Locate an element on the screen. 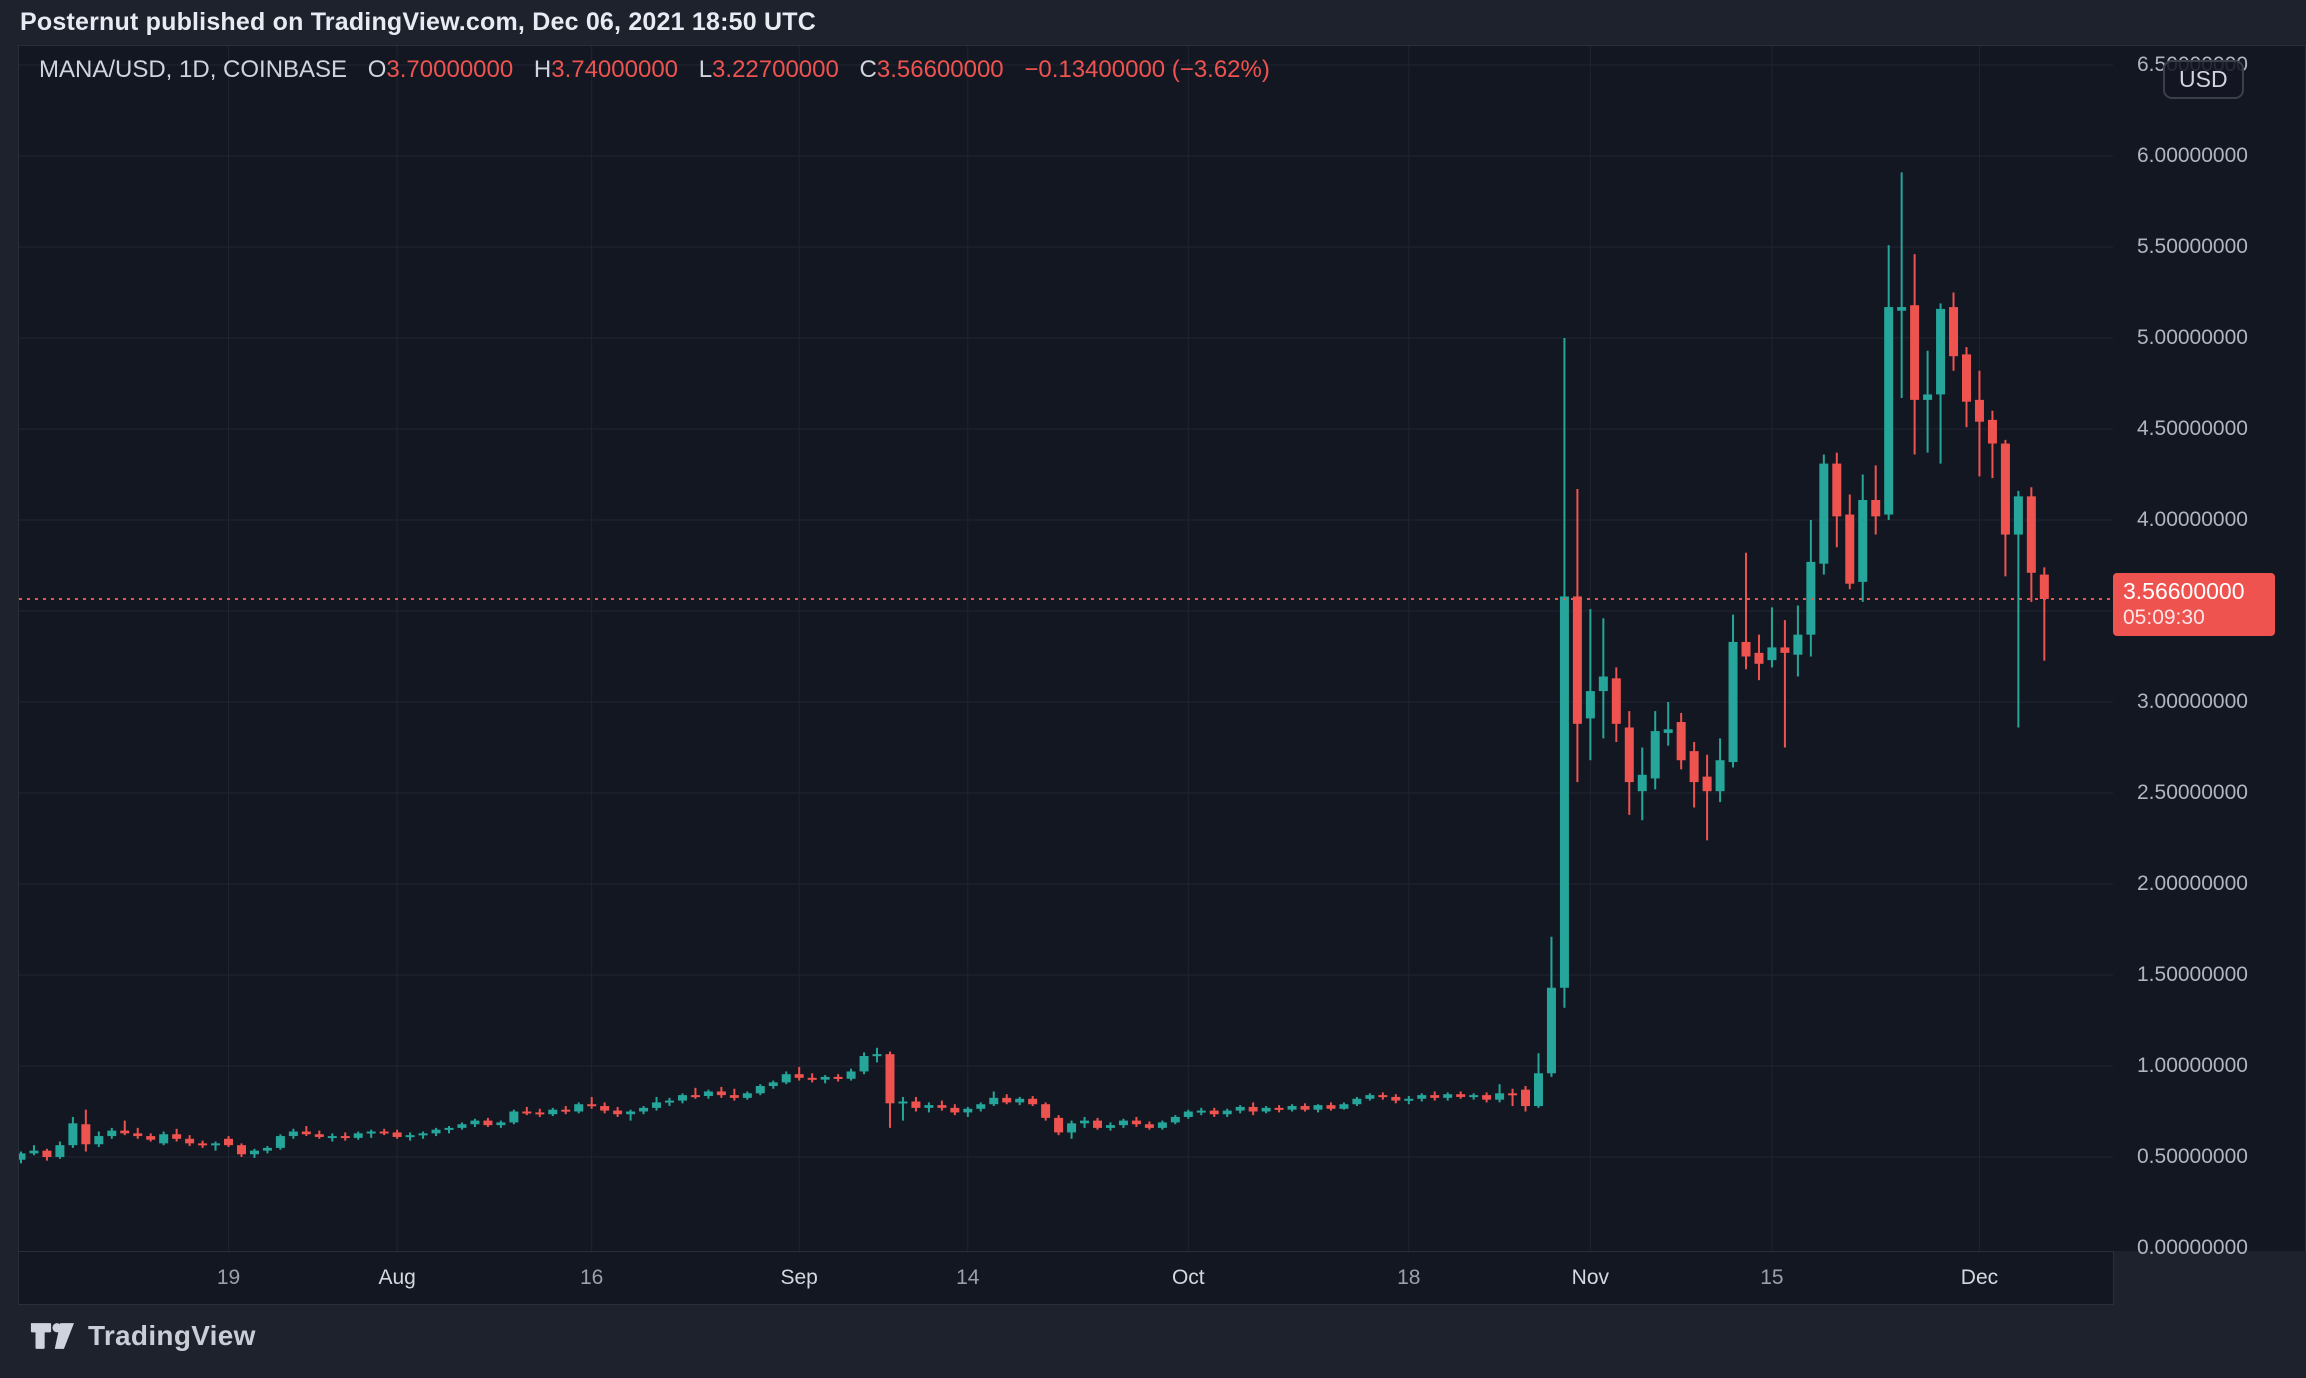 The height and width of the screenshot is (1378, 2306). tradingview-logo: TradingView is located at coordinates (143, 1336).